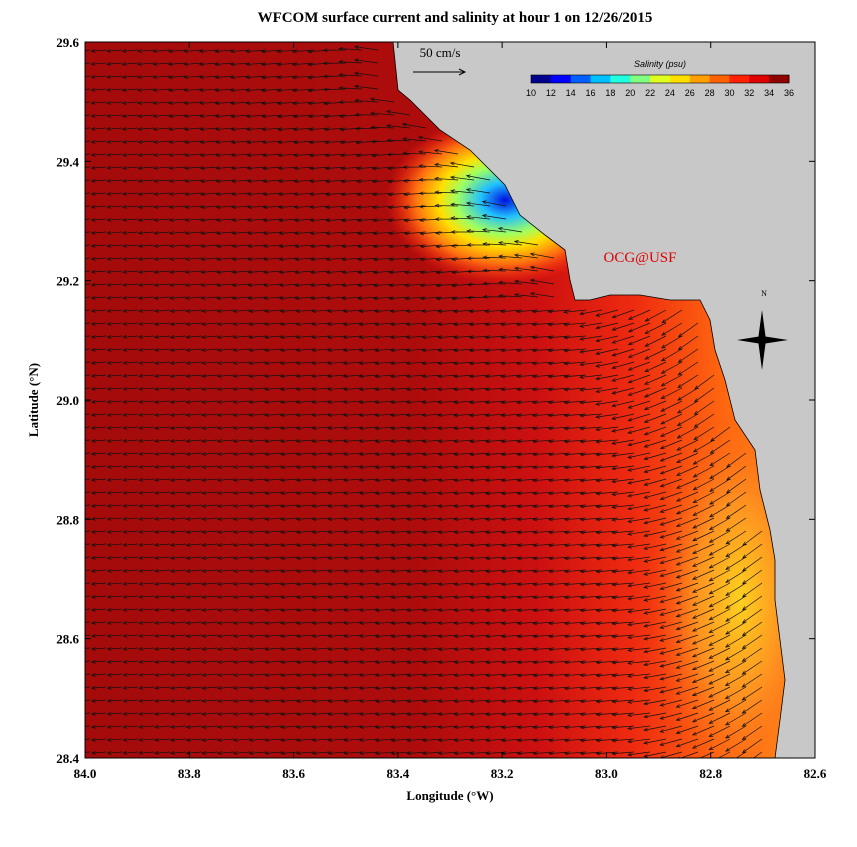 This screenshot has width=857, height=847. What do you see at coordinates (502, 773) in the screenshot?
I see `x-tick-label: 83.2` at bounding box center [502, 773].